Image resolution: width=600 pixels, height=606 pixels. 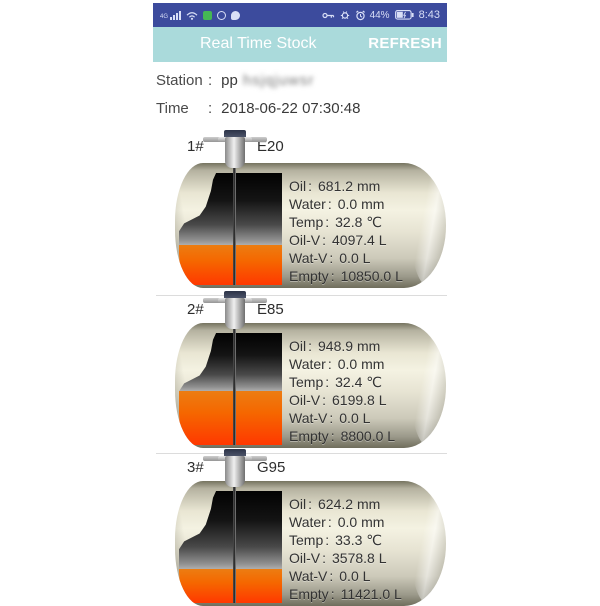 I want to click on signal-icon, so click(x=176, y=15).